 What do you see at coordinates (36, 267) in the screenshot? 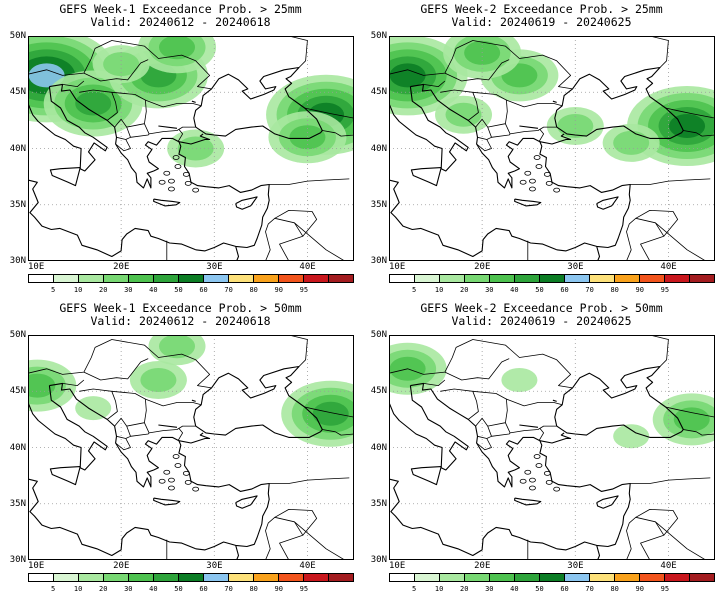
I see `longitude-label: 10E` at bounding box center [36, 267].